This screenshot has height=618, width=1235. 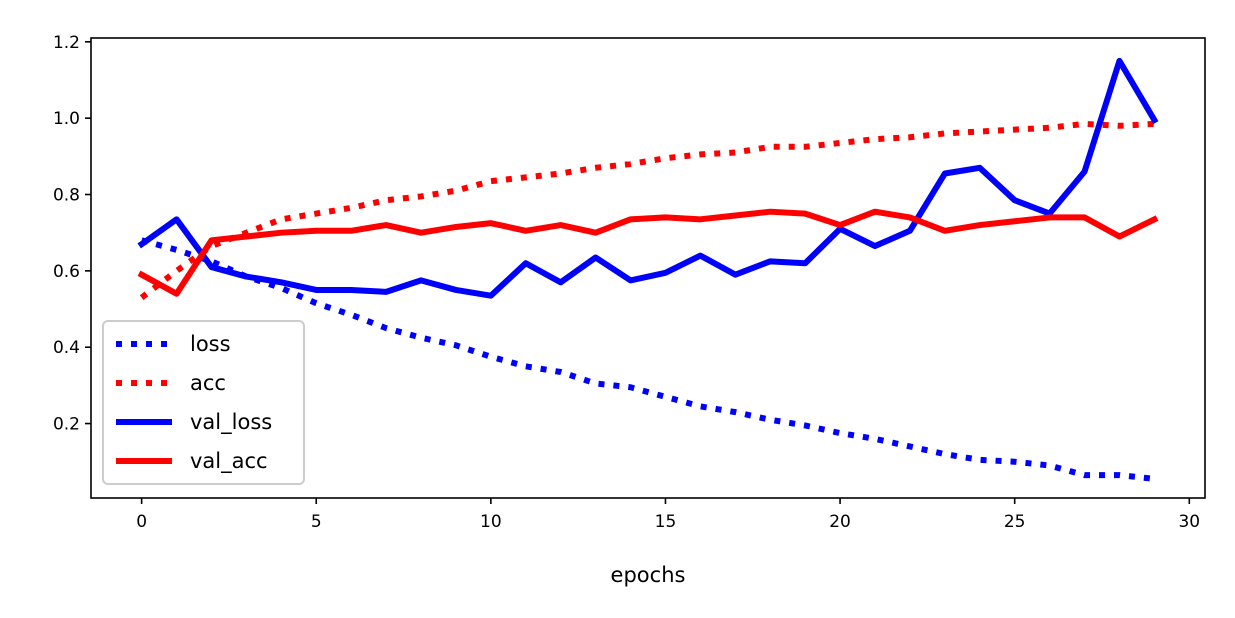 I want to click on y-tick-label: 1.0, so click(x=66, y=119).